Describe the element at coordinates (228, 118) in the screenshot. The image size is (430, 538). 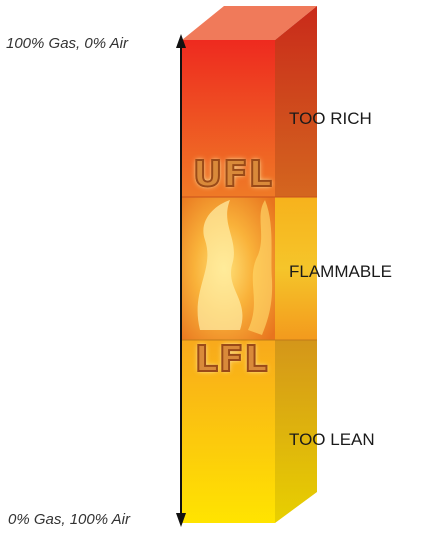
I see `zone-too-rich-front` at that location.